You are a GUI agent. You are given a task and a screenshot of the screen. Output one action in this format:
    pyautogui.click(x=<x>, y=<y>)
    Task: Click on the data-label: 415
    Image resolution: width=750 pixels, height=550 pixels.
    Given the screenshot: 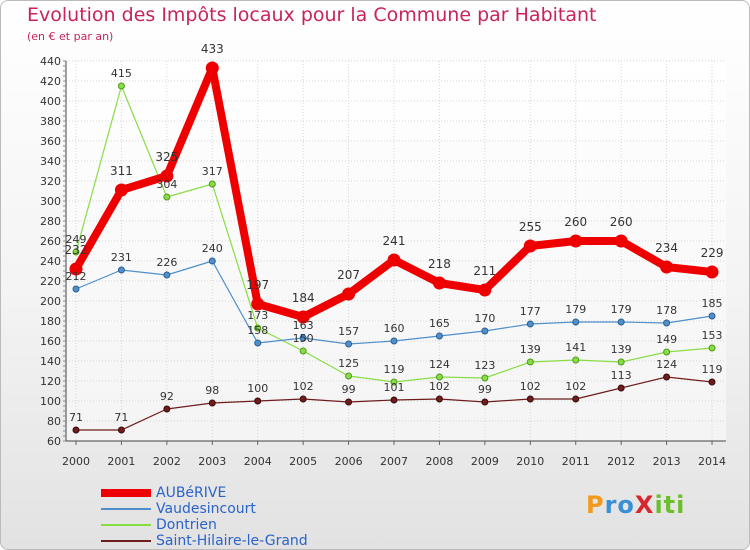 What is the action you would take?
    pyautogui.click(x=121, y=73)
    